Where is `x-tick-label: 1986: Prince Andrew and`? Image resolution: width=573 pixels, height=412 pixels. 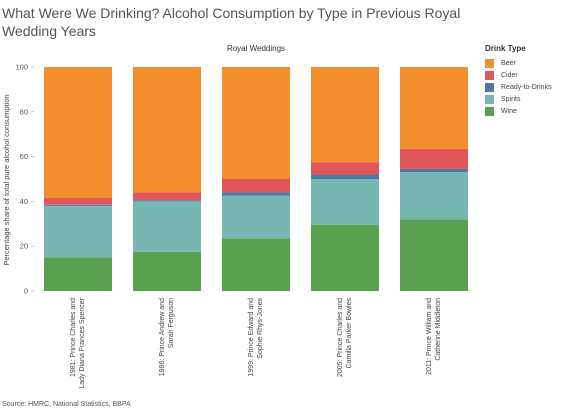
x-tick-label: 1986: Prince Andrew and is located at coordinates (162, 337).